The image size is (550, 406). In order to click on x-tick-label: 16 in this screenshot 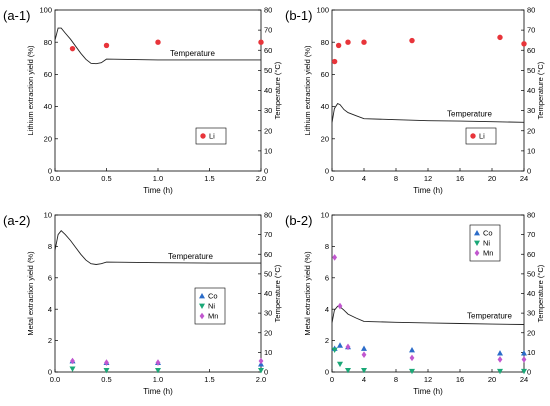, I will do `click(460, 379)`.